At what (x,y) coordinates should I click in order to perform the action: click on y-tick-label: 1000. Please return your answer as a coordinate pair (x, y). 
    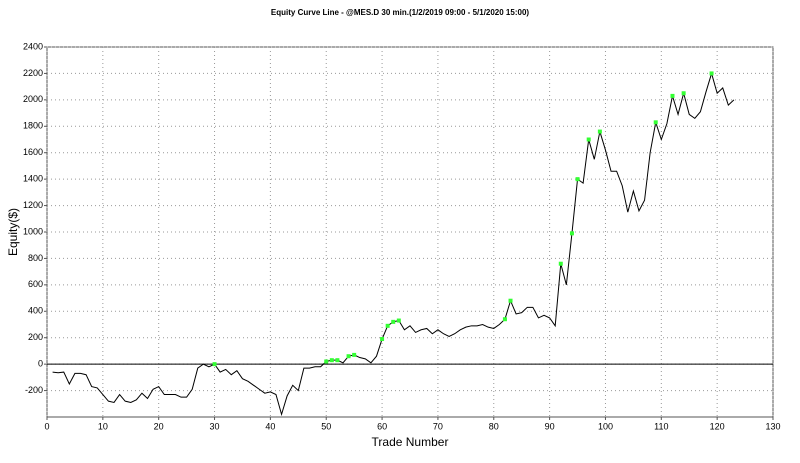
    Looking at the image, I should click on (33, 231).